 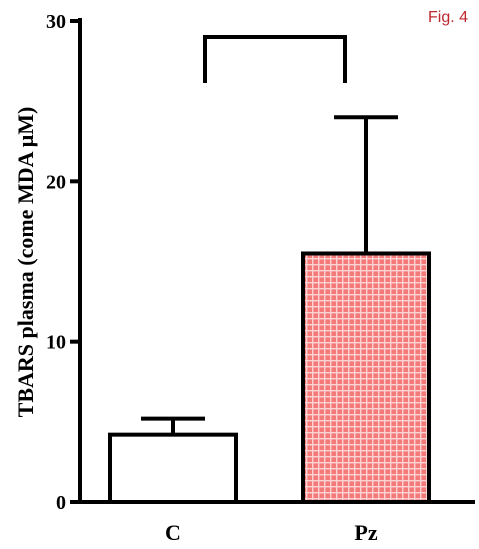 What do you see at coordinates (448, 17) in the screenshot?
I see `figure-label: Fig. 4` at bounding box center [448, 17].